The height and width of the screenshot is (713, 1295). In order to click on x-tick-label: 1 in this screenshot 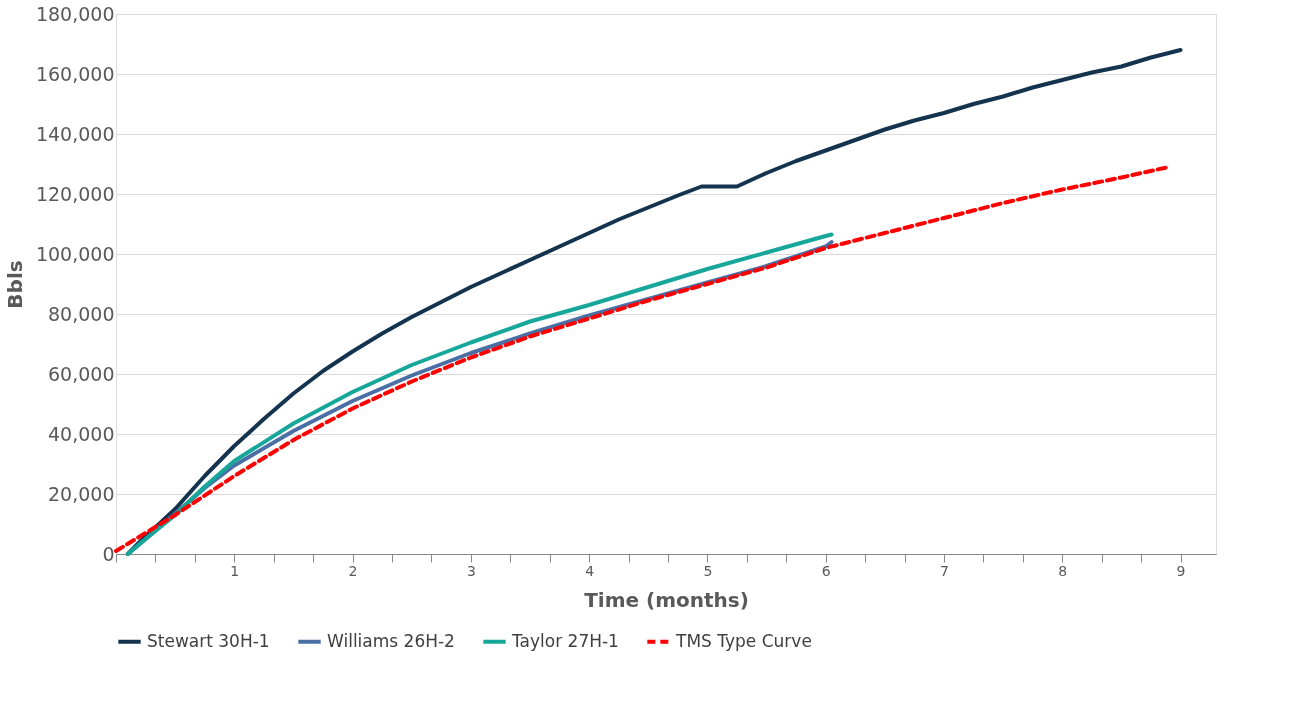, I will do `click(235, 570)`.